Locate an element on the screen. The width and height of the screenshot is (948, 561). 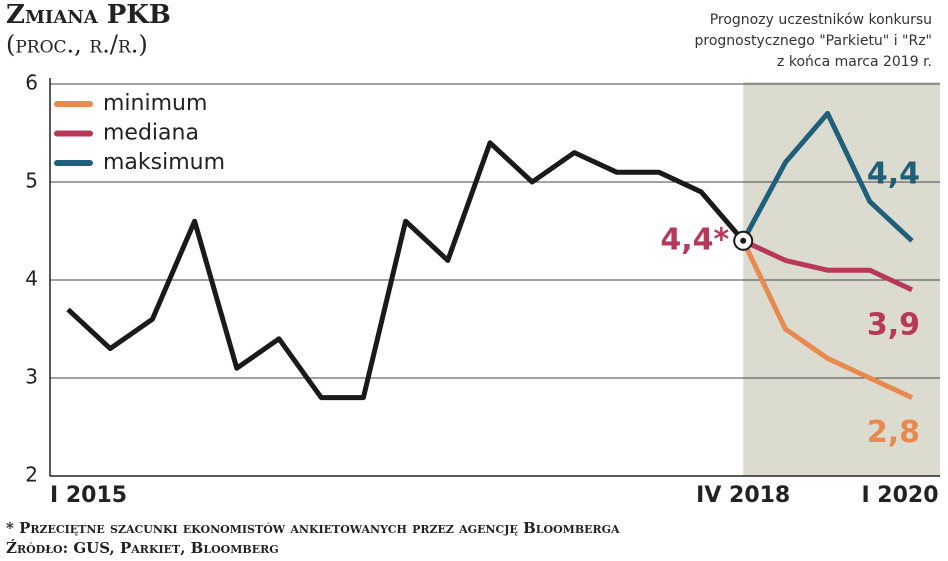
y-tick-label: 6 is located at coordinates (31, 83).